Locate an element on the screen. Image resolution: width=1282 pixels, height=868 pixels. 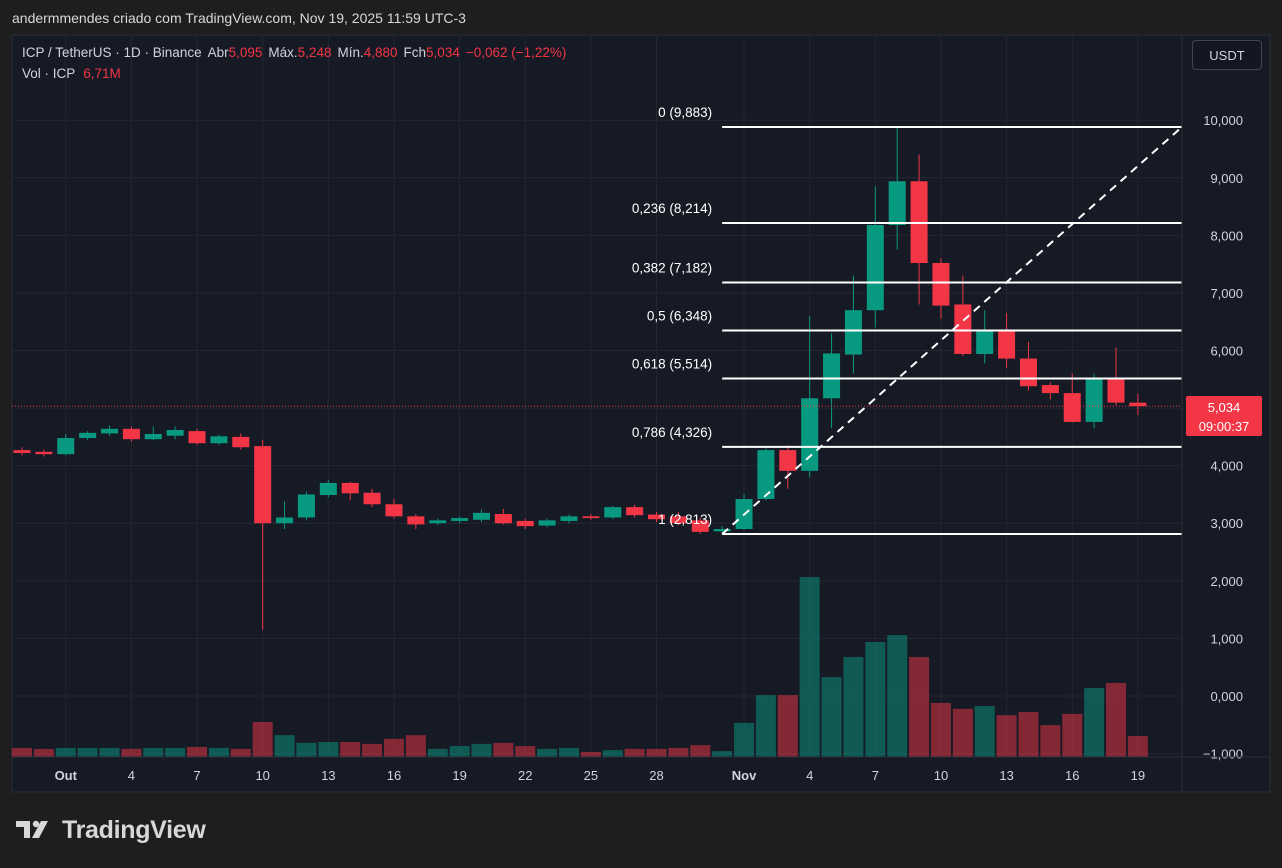
y-tick-label: 2,000 is located at coordinates (1226, 581).